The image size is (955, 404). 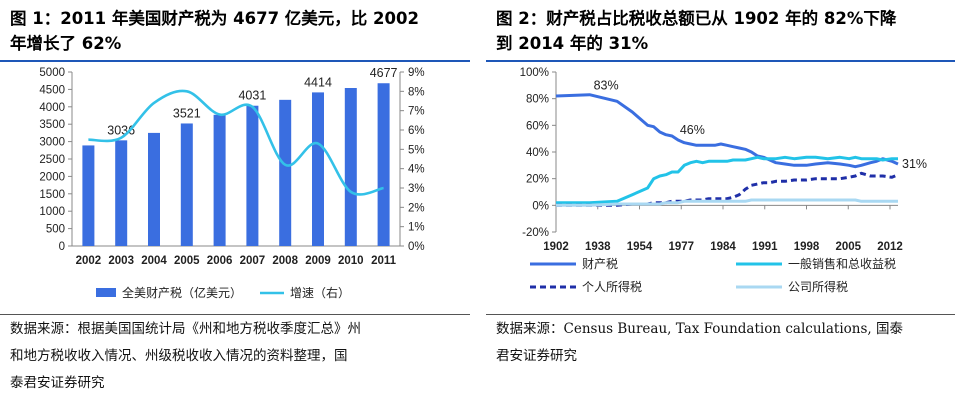 I want to click on bar-2008, so click(x=285, y=172).